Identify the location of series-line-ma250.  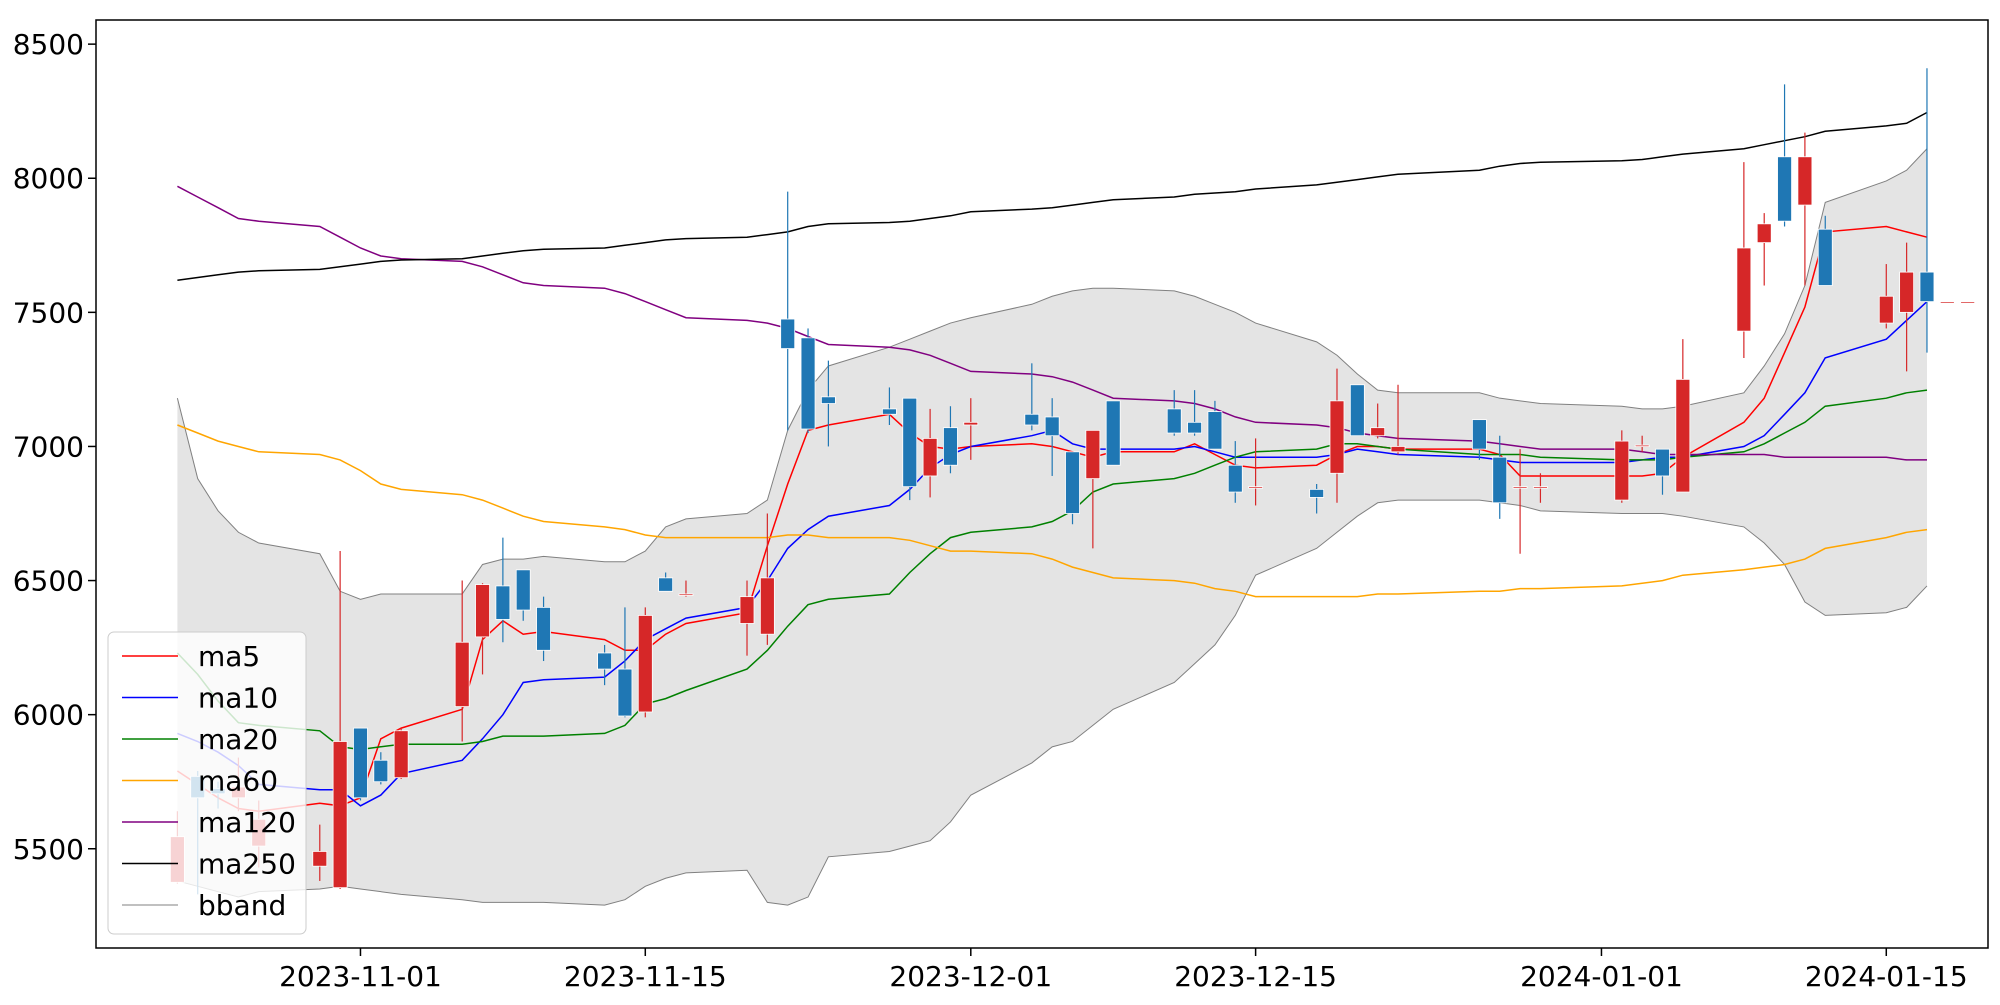
(1052, 196).